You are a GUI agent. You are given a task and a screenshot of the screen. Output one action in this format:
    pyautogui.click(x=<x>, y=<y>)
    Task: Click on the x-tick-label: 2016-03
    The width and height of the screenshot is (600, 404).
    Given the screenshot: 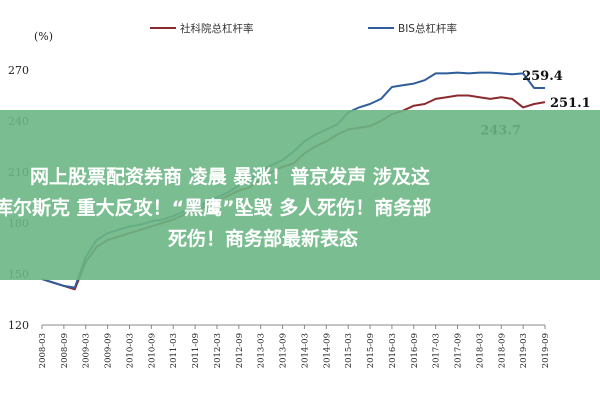 What is the action you would take?
    pyautogui.click(x=393, y=350)
    